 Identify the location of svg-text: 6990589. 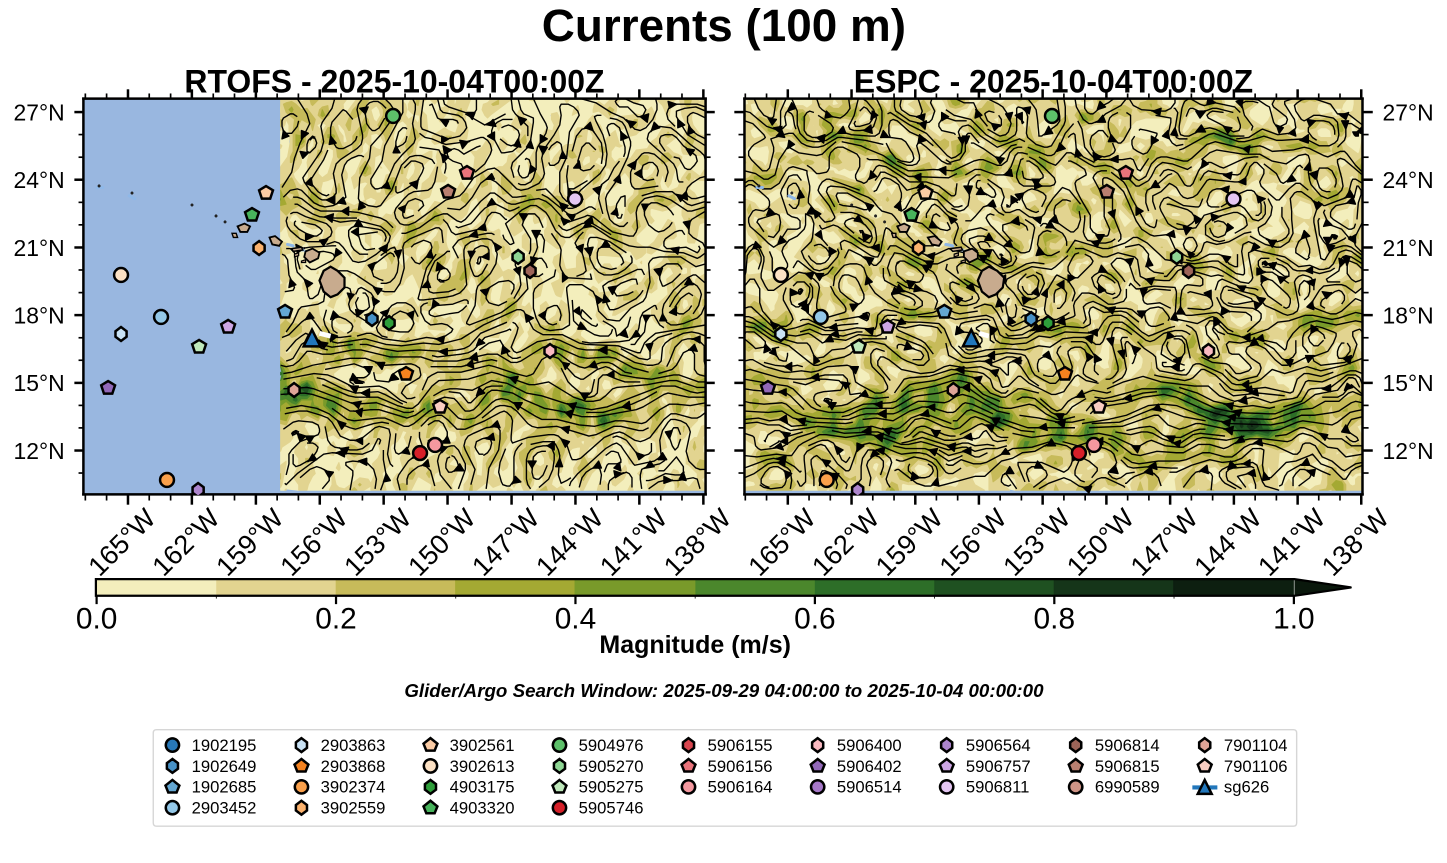
(1127, 787).